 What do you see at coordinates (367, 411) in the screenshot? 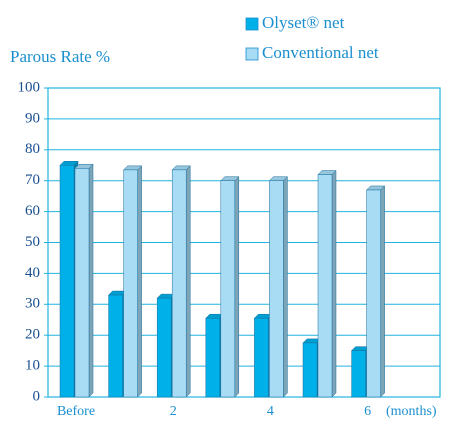
I see `x-tick-label: 6` at bounding box center [367, 411].